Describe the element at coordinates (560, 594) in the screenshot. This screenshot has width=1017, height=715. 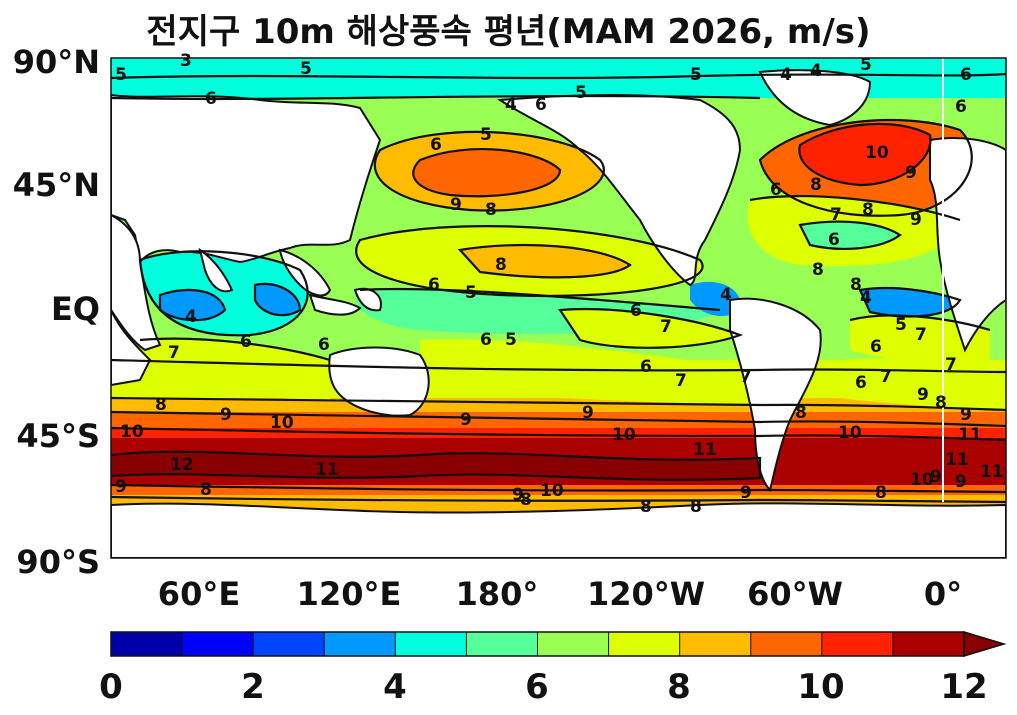
I see `lon-axis: 60°E 120°E 180° 120°W 60°W 0°` at that location.